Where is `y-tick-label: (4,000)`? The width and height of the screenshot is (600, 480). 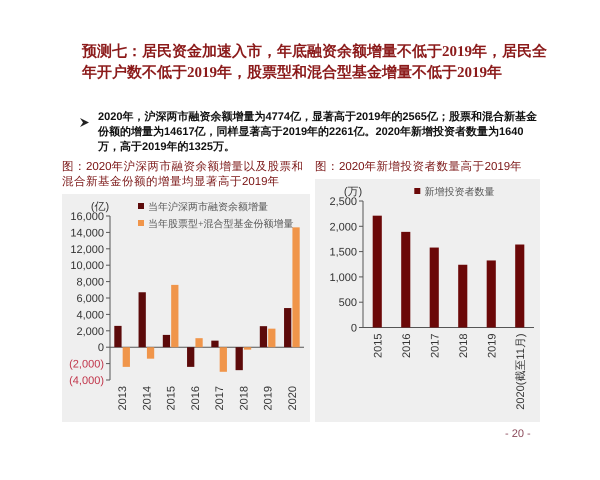 y-tick-label: (4,000) is located at coordinates (86, 381).